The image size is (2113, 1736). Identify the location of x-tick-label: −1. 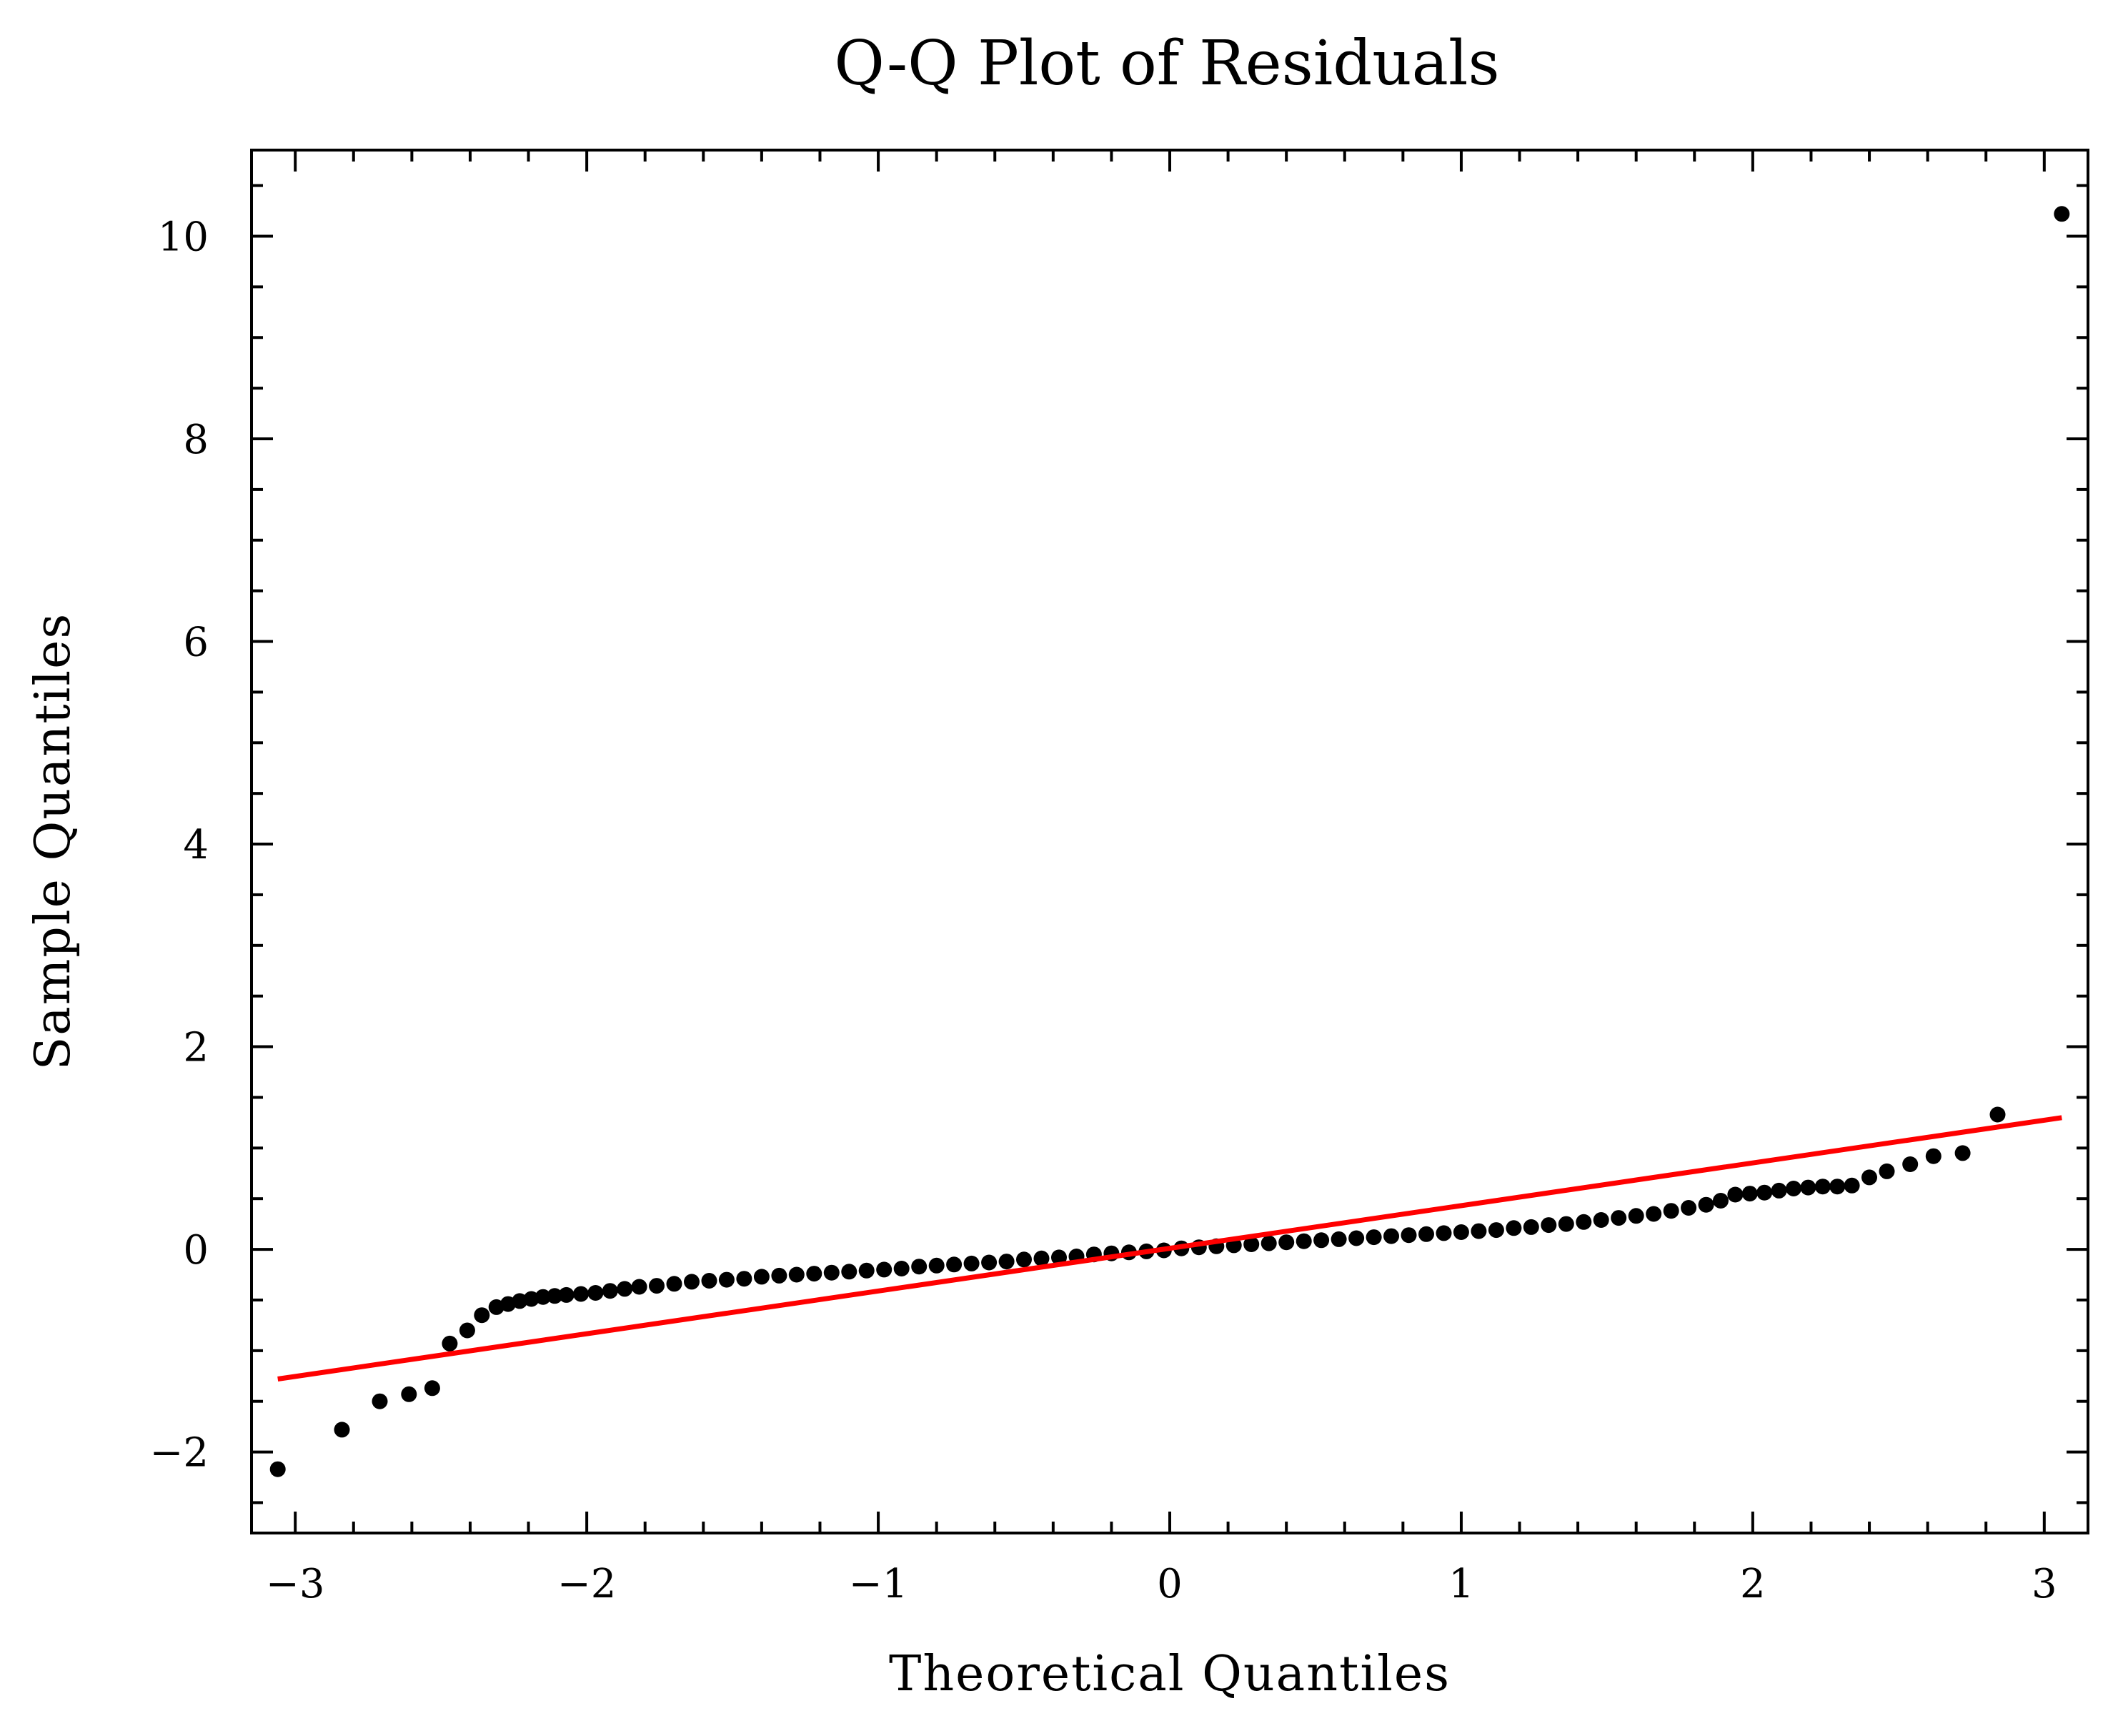
(878, 1584).